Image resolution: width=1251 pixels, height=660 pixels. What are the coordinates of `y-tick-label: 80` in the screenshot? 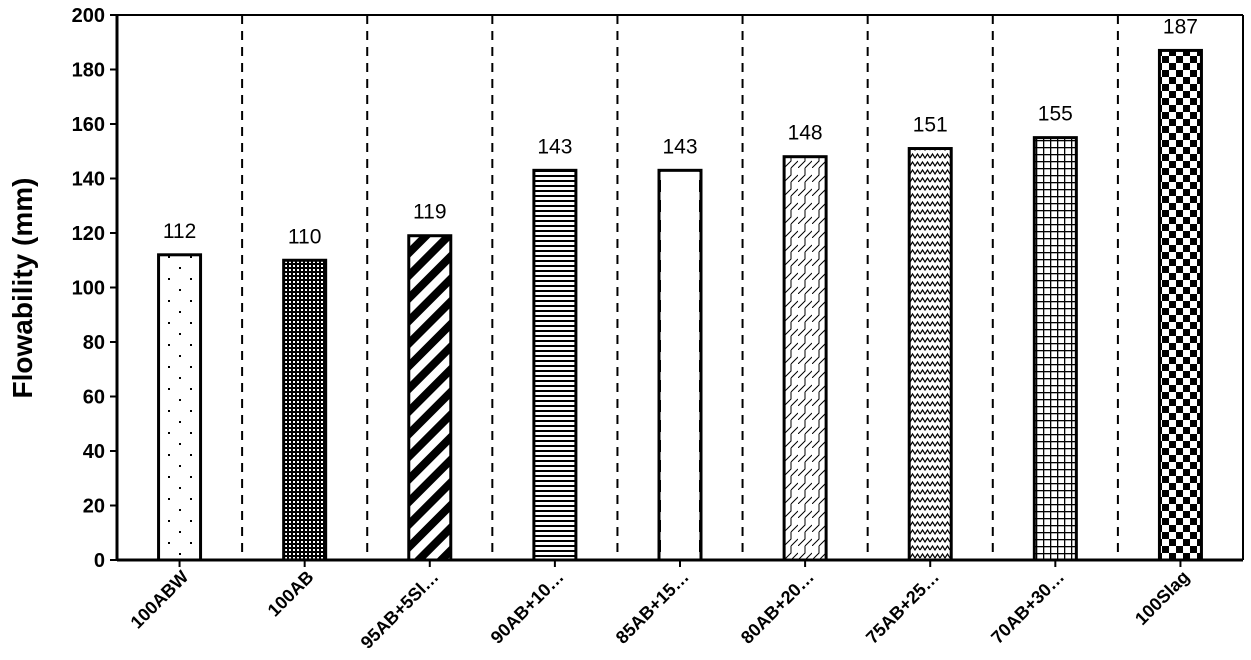 It's located at (94, 343).